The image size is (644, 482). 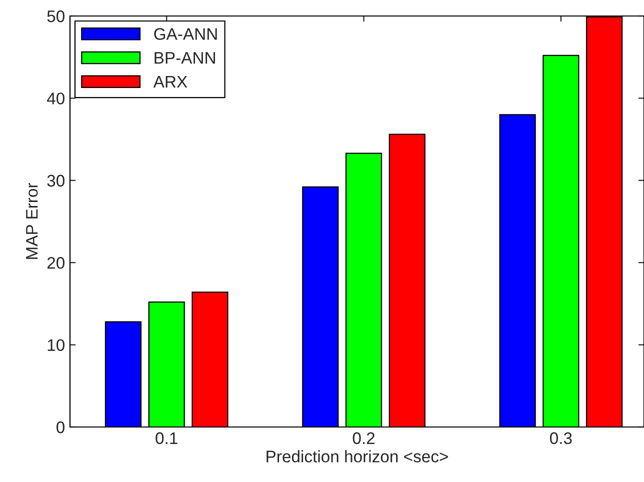 I want to click on x-tick-label: 0.1, so click(x=167, y=438).